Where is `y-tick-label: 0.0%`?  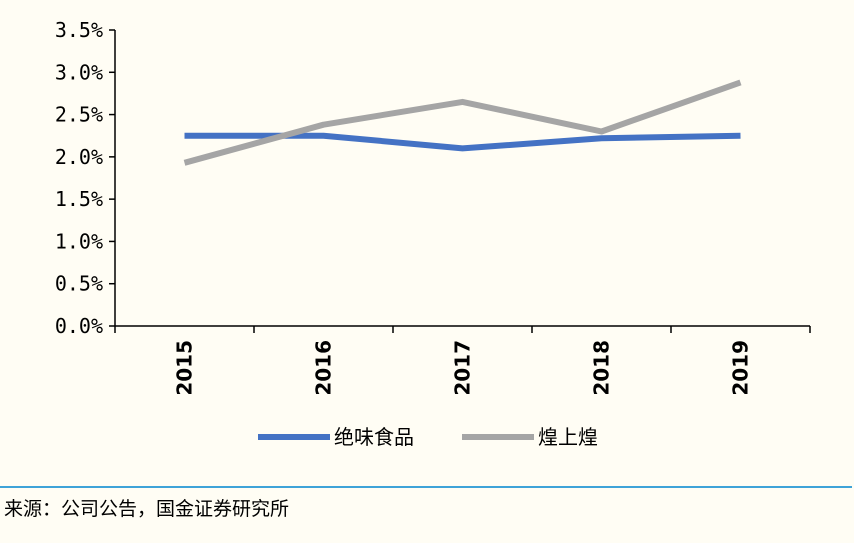
y-tick-label: 0.0% is located at coordinates (79, 326).